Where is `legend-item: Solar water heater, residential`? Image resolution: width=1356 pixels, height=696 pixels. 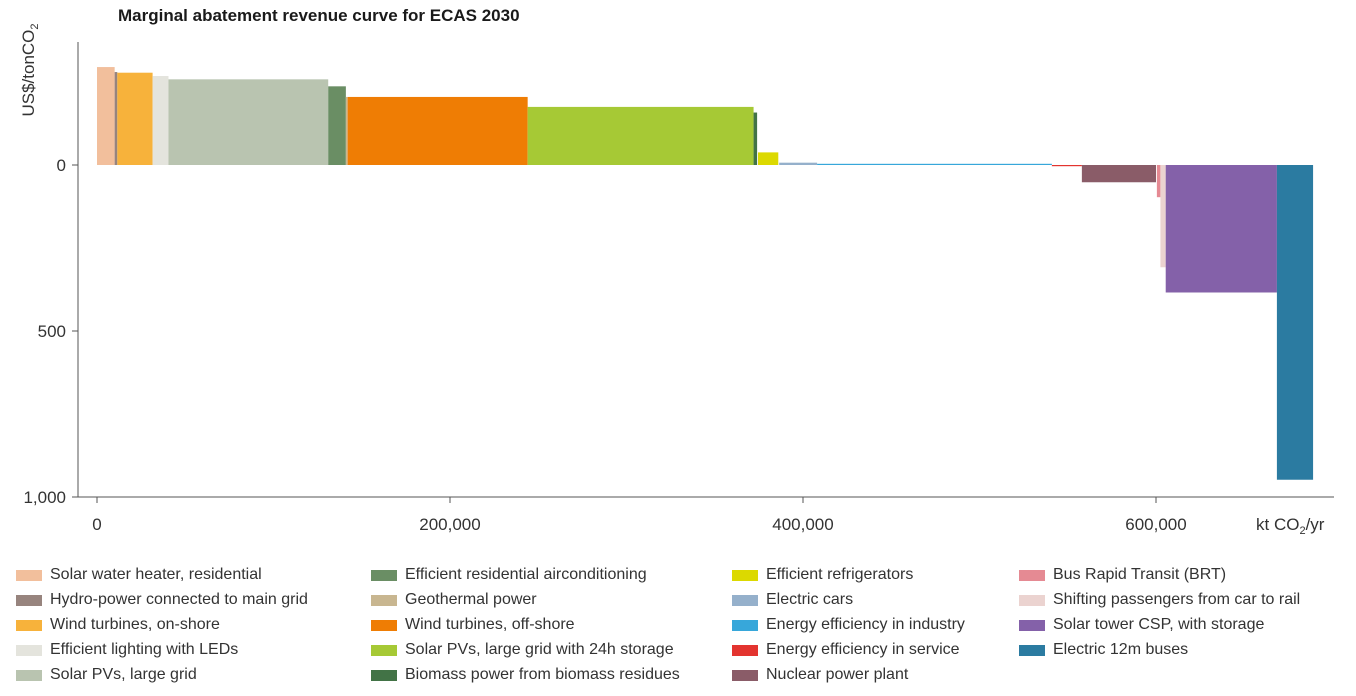
legend-item: Solar water heater, residential is located at coordinates (139, 575).